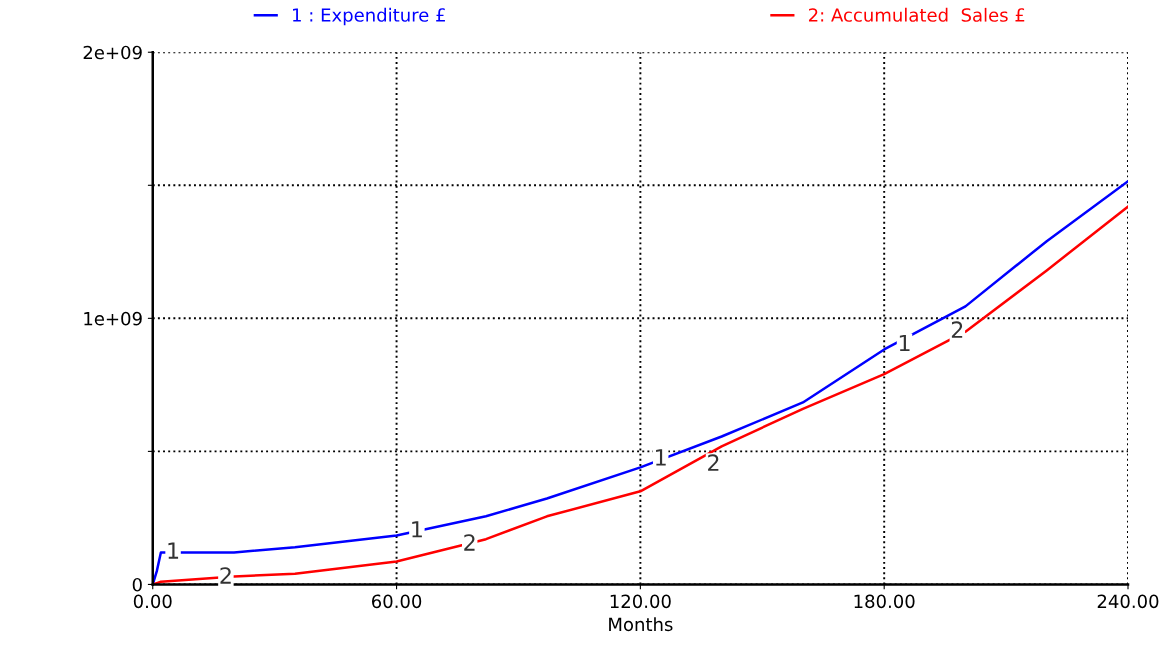 The image size is (1175, 653). I want to click on x-axis-title: Months, so click(641, 624).